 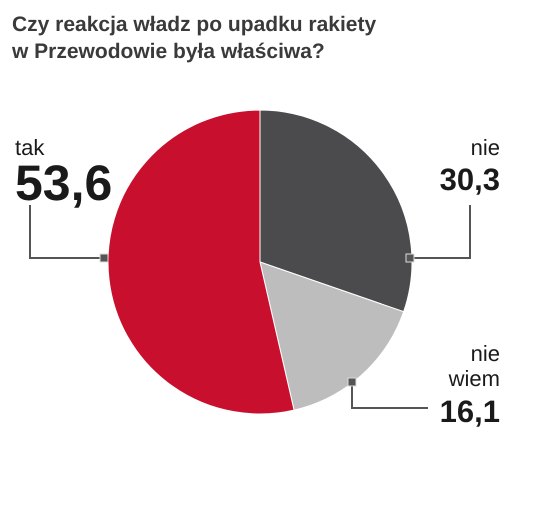 What do you see at coordinates (474, 366) in the screenshot?
I see `slice-label: nie wiem` at bounding box center [474, 366].